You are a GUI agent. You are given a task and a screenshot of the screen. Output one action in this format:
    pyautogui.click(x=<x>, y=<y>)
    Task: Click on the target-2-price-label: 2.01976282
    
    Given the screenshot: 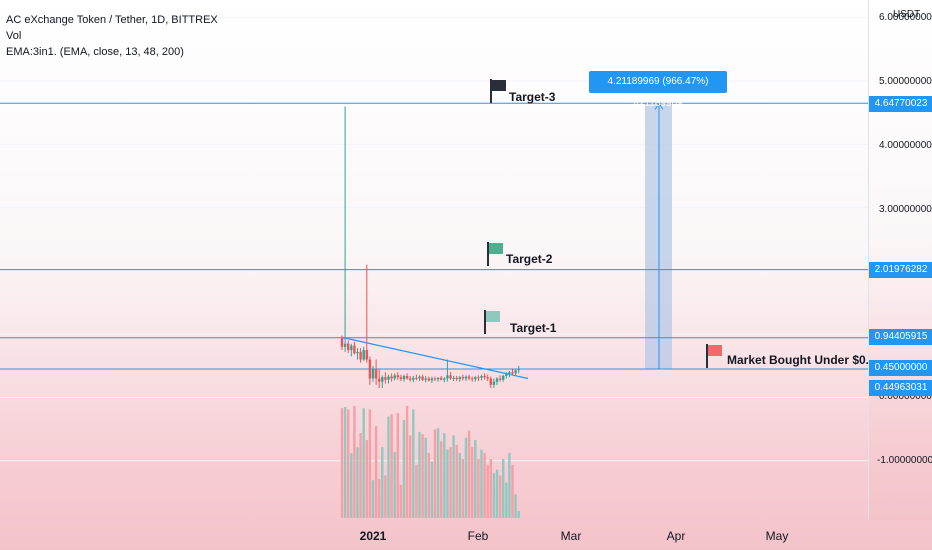 What is the action you would take?
    pyautogui.click(x=900, y=270)
    